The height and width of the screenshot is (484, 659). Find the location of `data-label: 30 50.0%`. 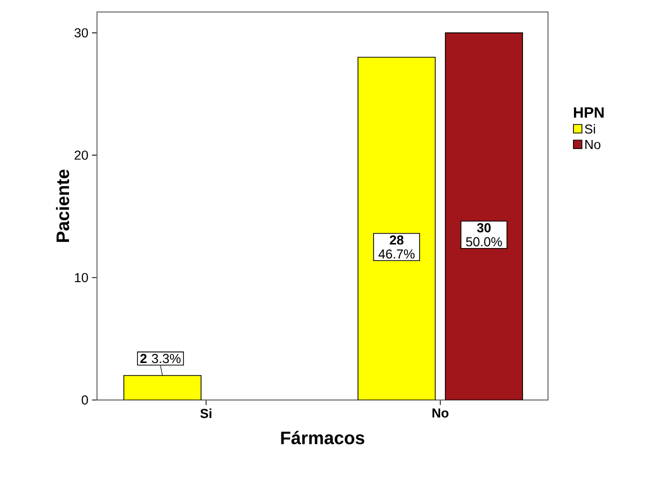

data-label: 30 50.0% is located at coordinates (484, 234).